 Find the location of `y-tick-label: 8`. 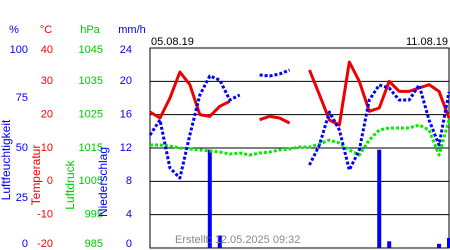

y-tick-label: 8 is located at coordinates (129, 181).